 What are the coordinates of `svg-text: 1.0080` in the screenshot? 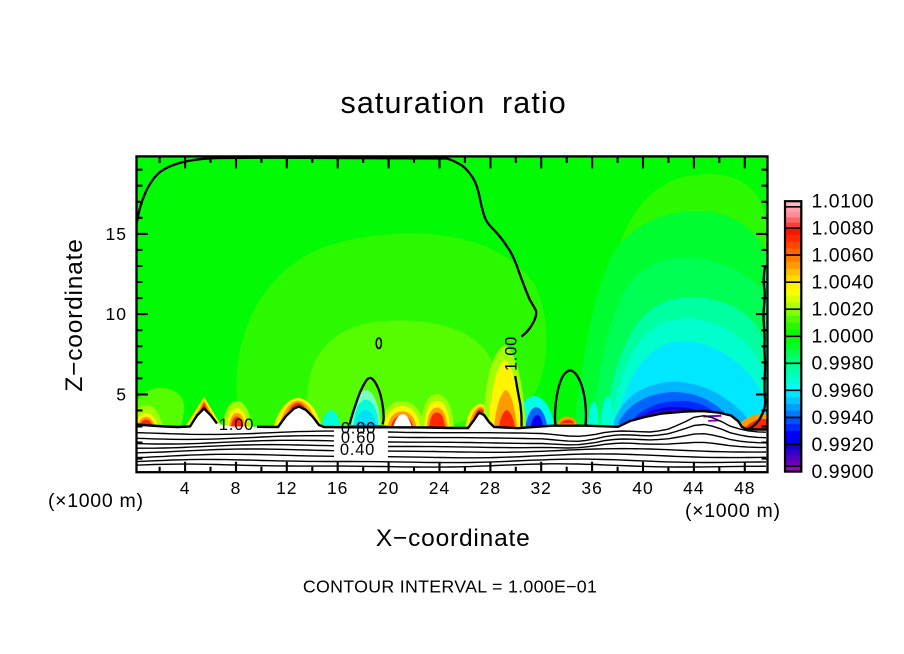 It's located at (843, 229).